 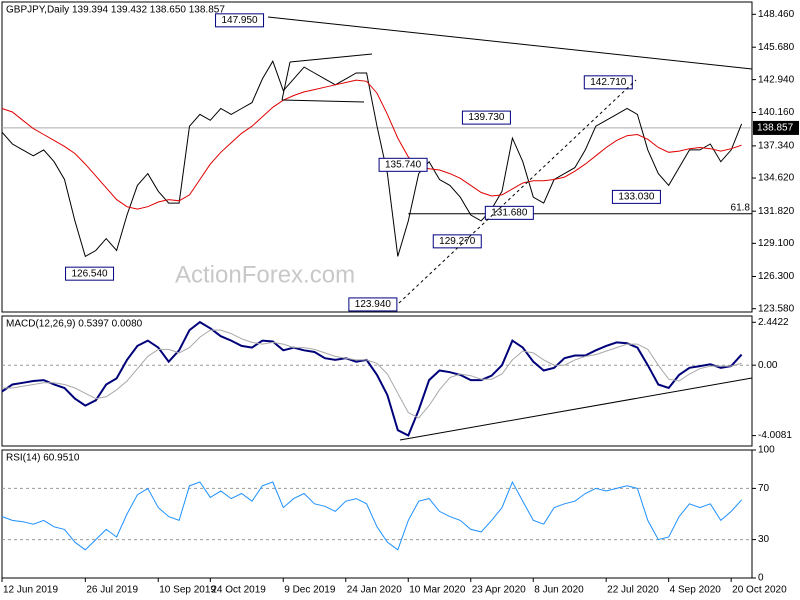 I want to click on x-tick-label: 4 Sep 2020, so click(x=696, y=590).